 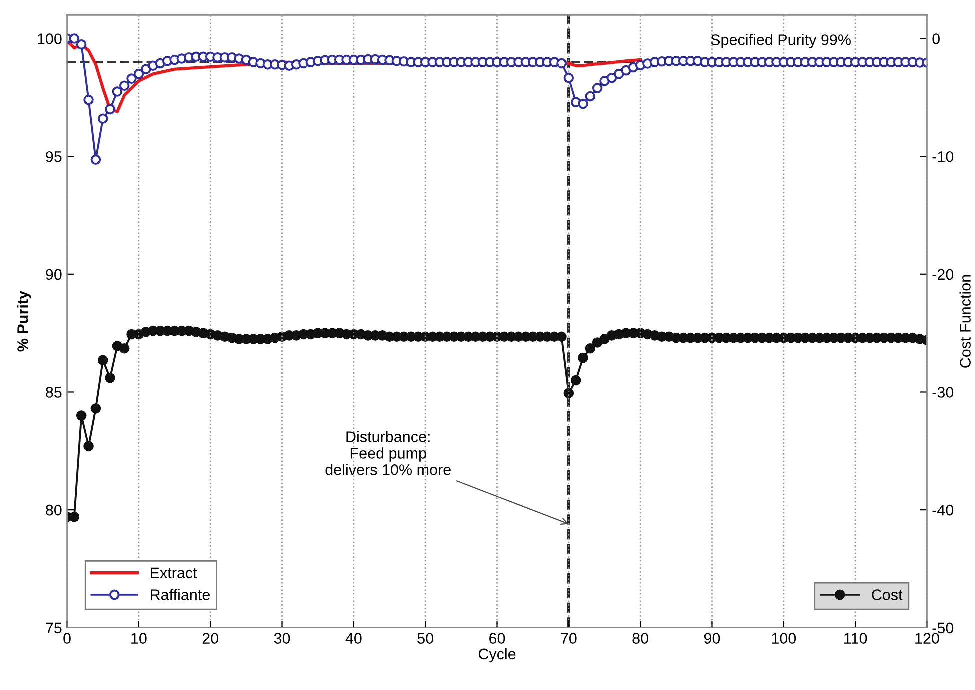 What do you see at coordinates (640, 638) in the screenshot?
I see `x-tick-label: 80` at bounding box center [640, 638].